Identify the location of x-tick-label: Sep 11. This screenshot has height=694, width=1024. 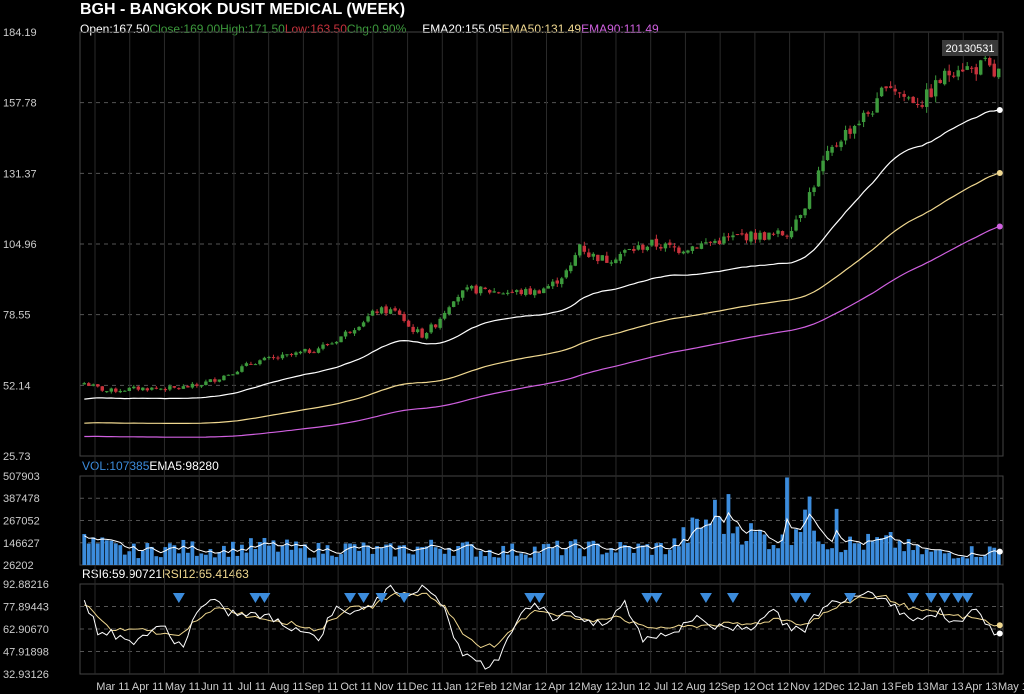
(321, 687).